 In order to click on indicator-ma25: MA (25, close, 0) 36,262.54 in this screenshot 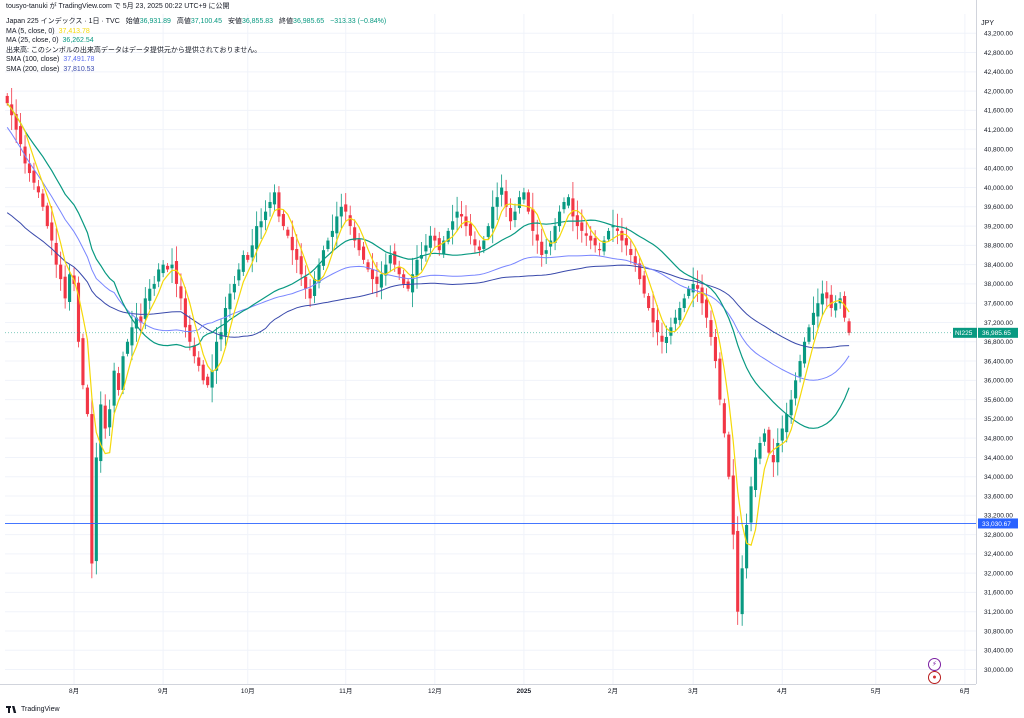, I will do `click(196, 42)`.